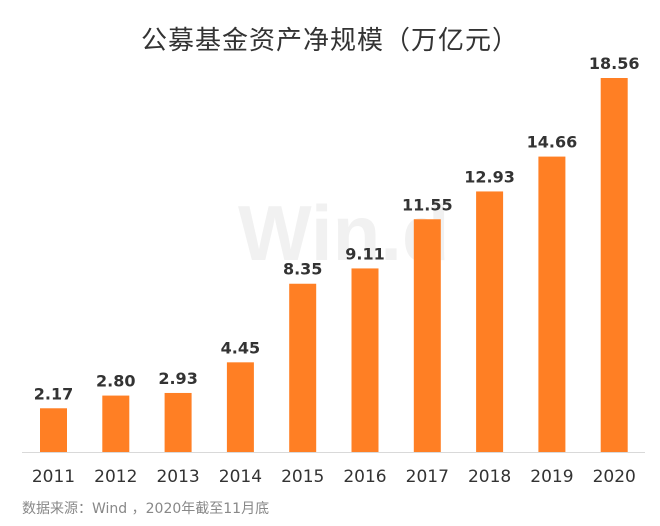  I want to click on bar-2015, so click(303, 367).